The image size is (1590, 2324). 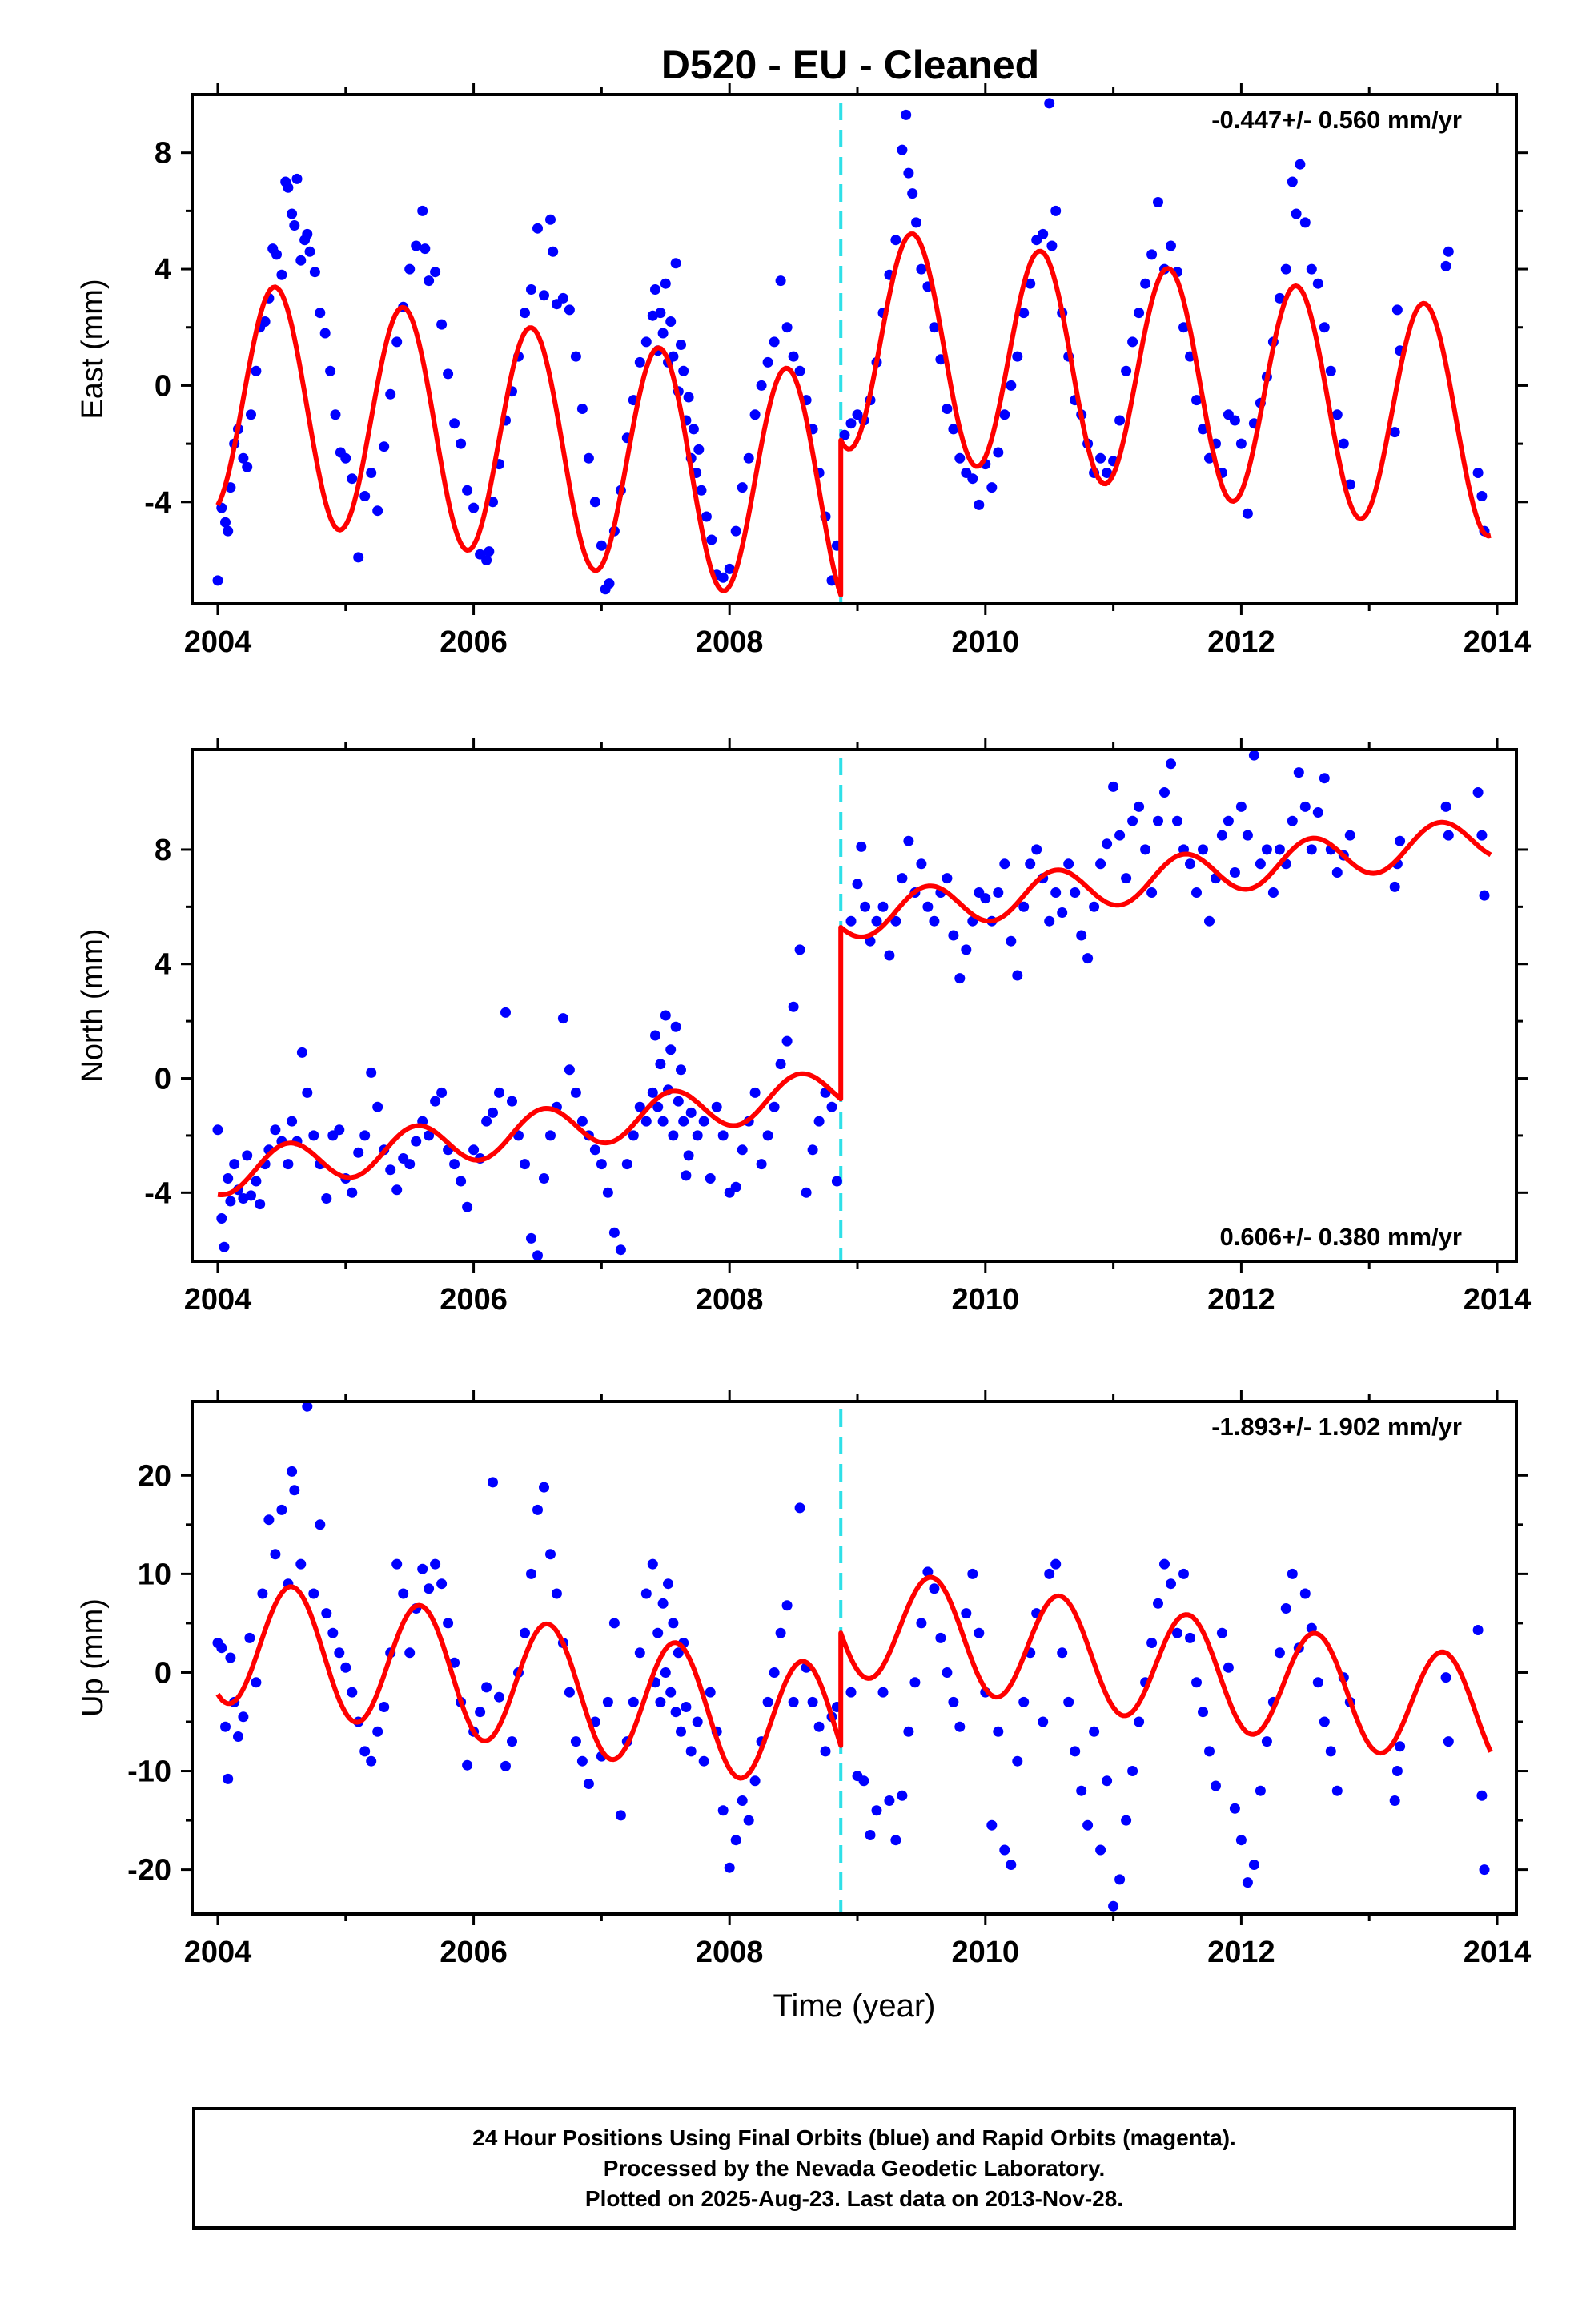 I want to click on north-ytick-label: 8, so click(x=163, y=851).